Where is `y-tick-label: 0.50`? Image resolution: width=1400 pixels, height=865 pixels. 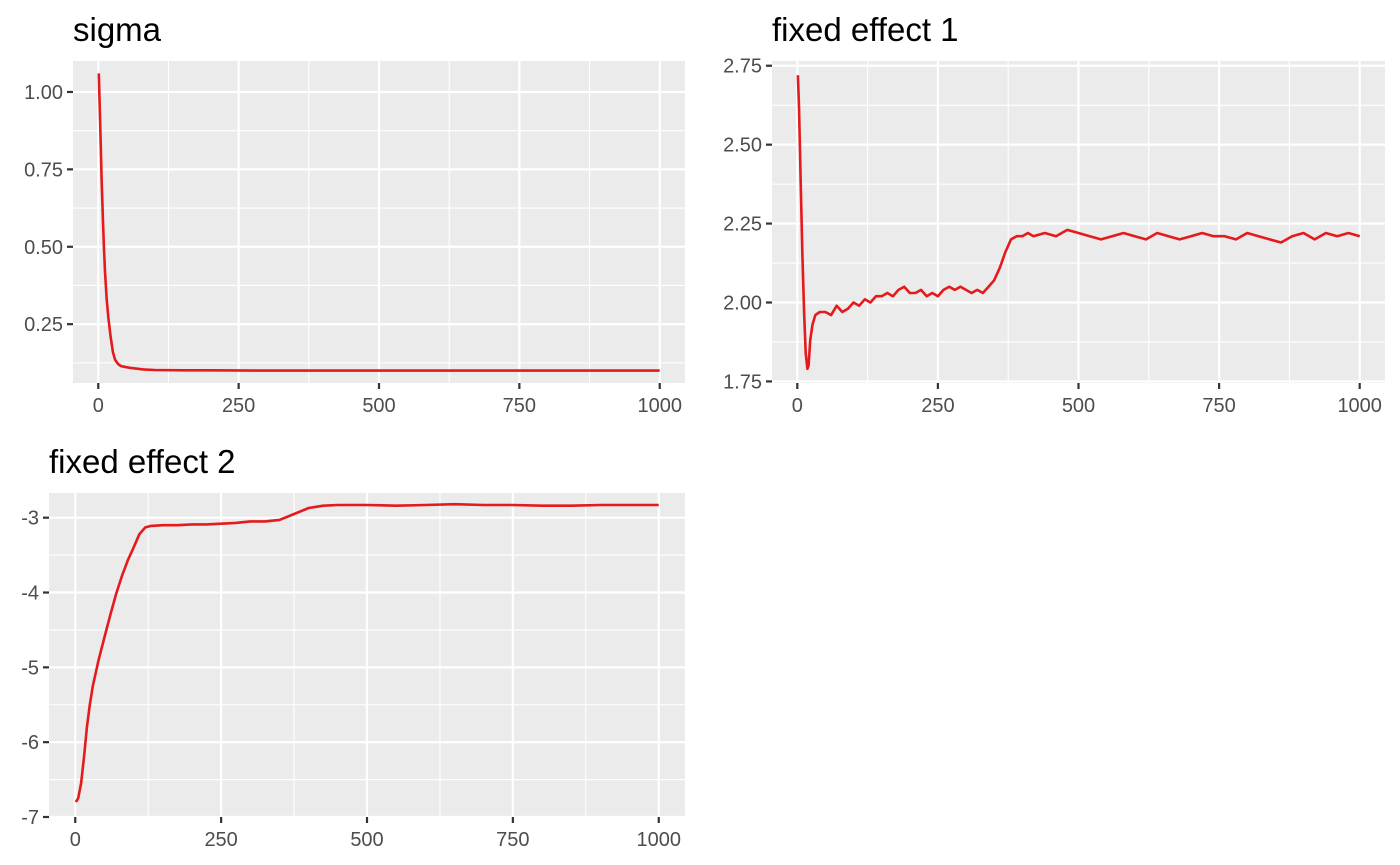
y-tick-label: 0.50 is located at coordinates (43, 248).